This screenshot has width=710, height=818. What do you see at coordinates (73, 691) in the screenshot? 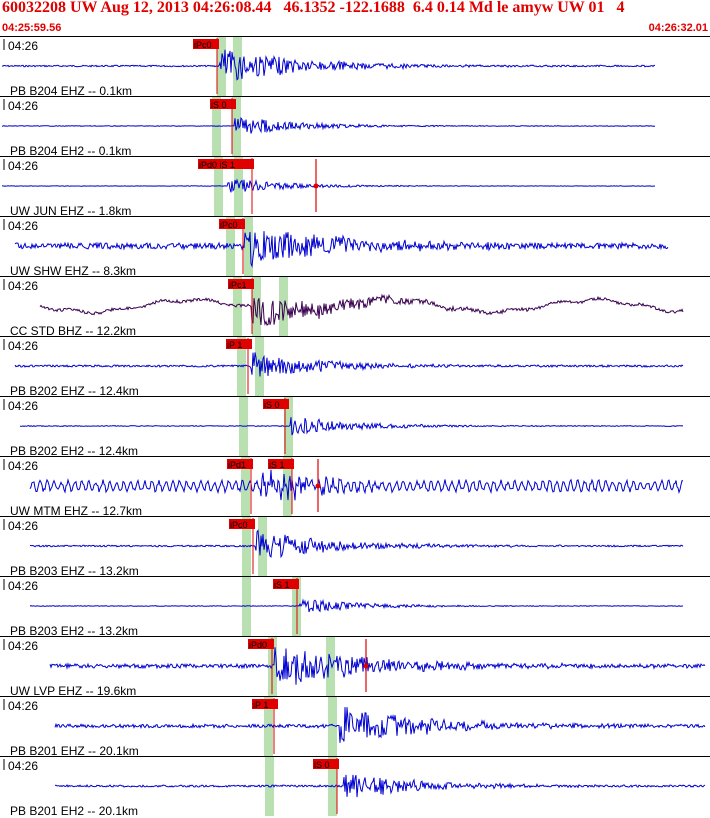
I see `station-label: UW LVP EHZ -- 19.6km` at bounding box center [73, 691].